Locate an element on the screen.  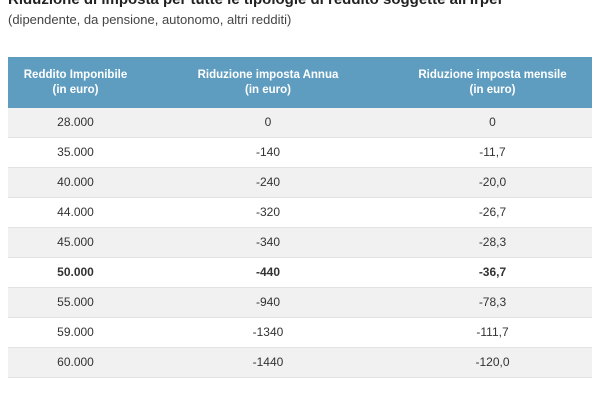
header-cell: Riduzione imposta mensile (in euro) is located at coordinates (492, 82).